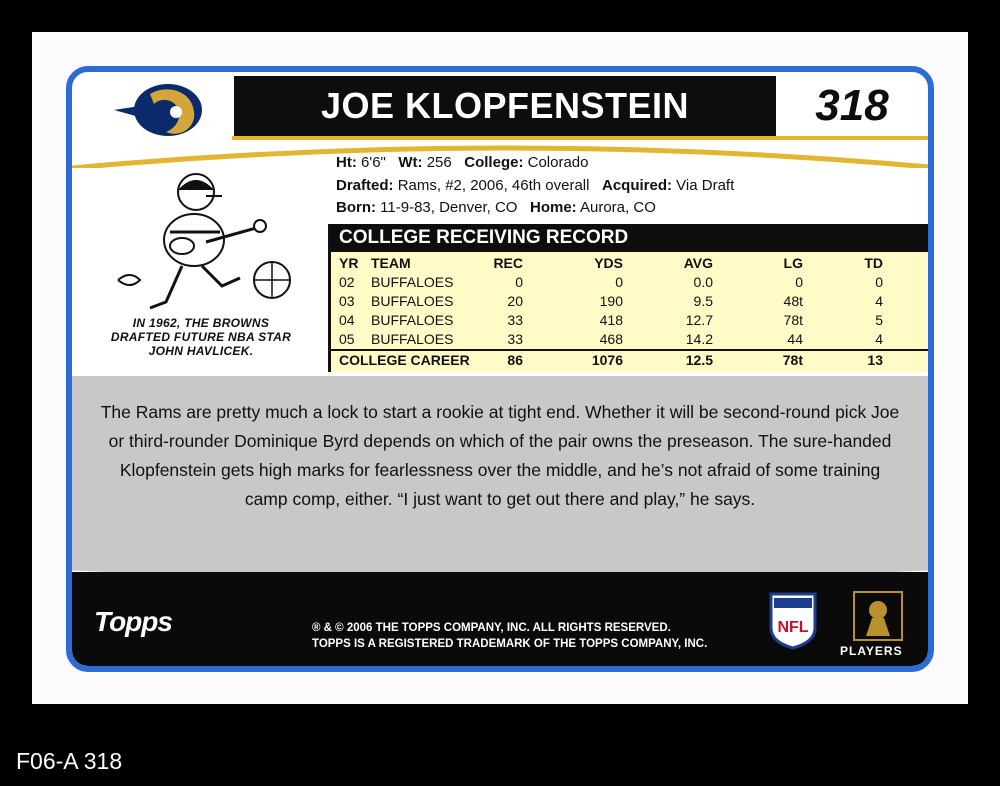 The image size is (1000, 786). What do you see at coordinates (611, 339) in the screenshot?
I see `stats-cell: 468` at bounding box center [611, 339].